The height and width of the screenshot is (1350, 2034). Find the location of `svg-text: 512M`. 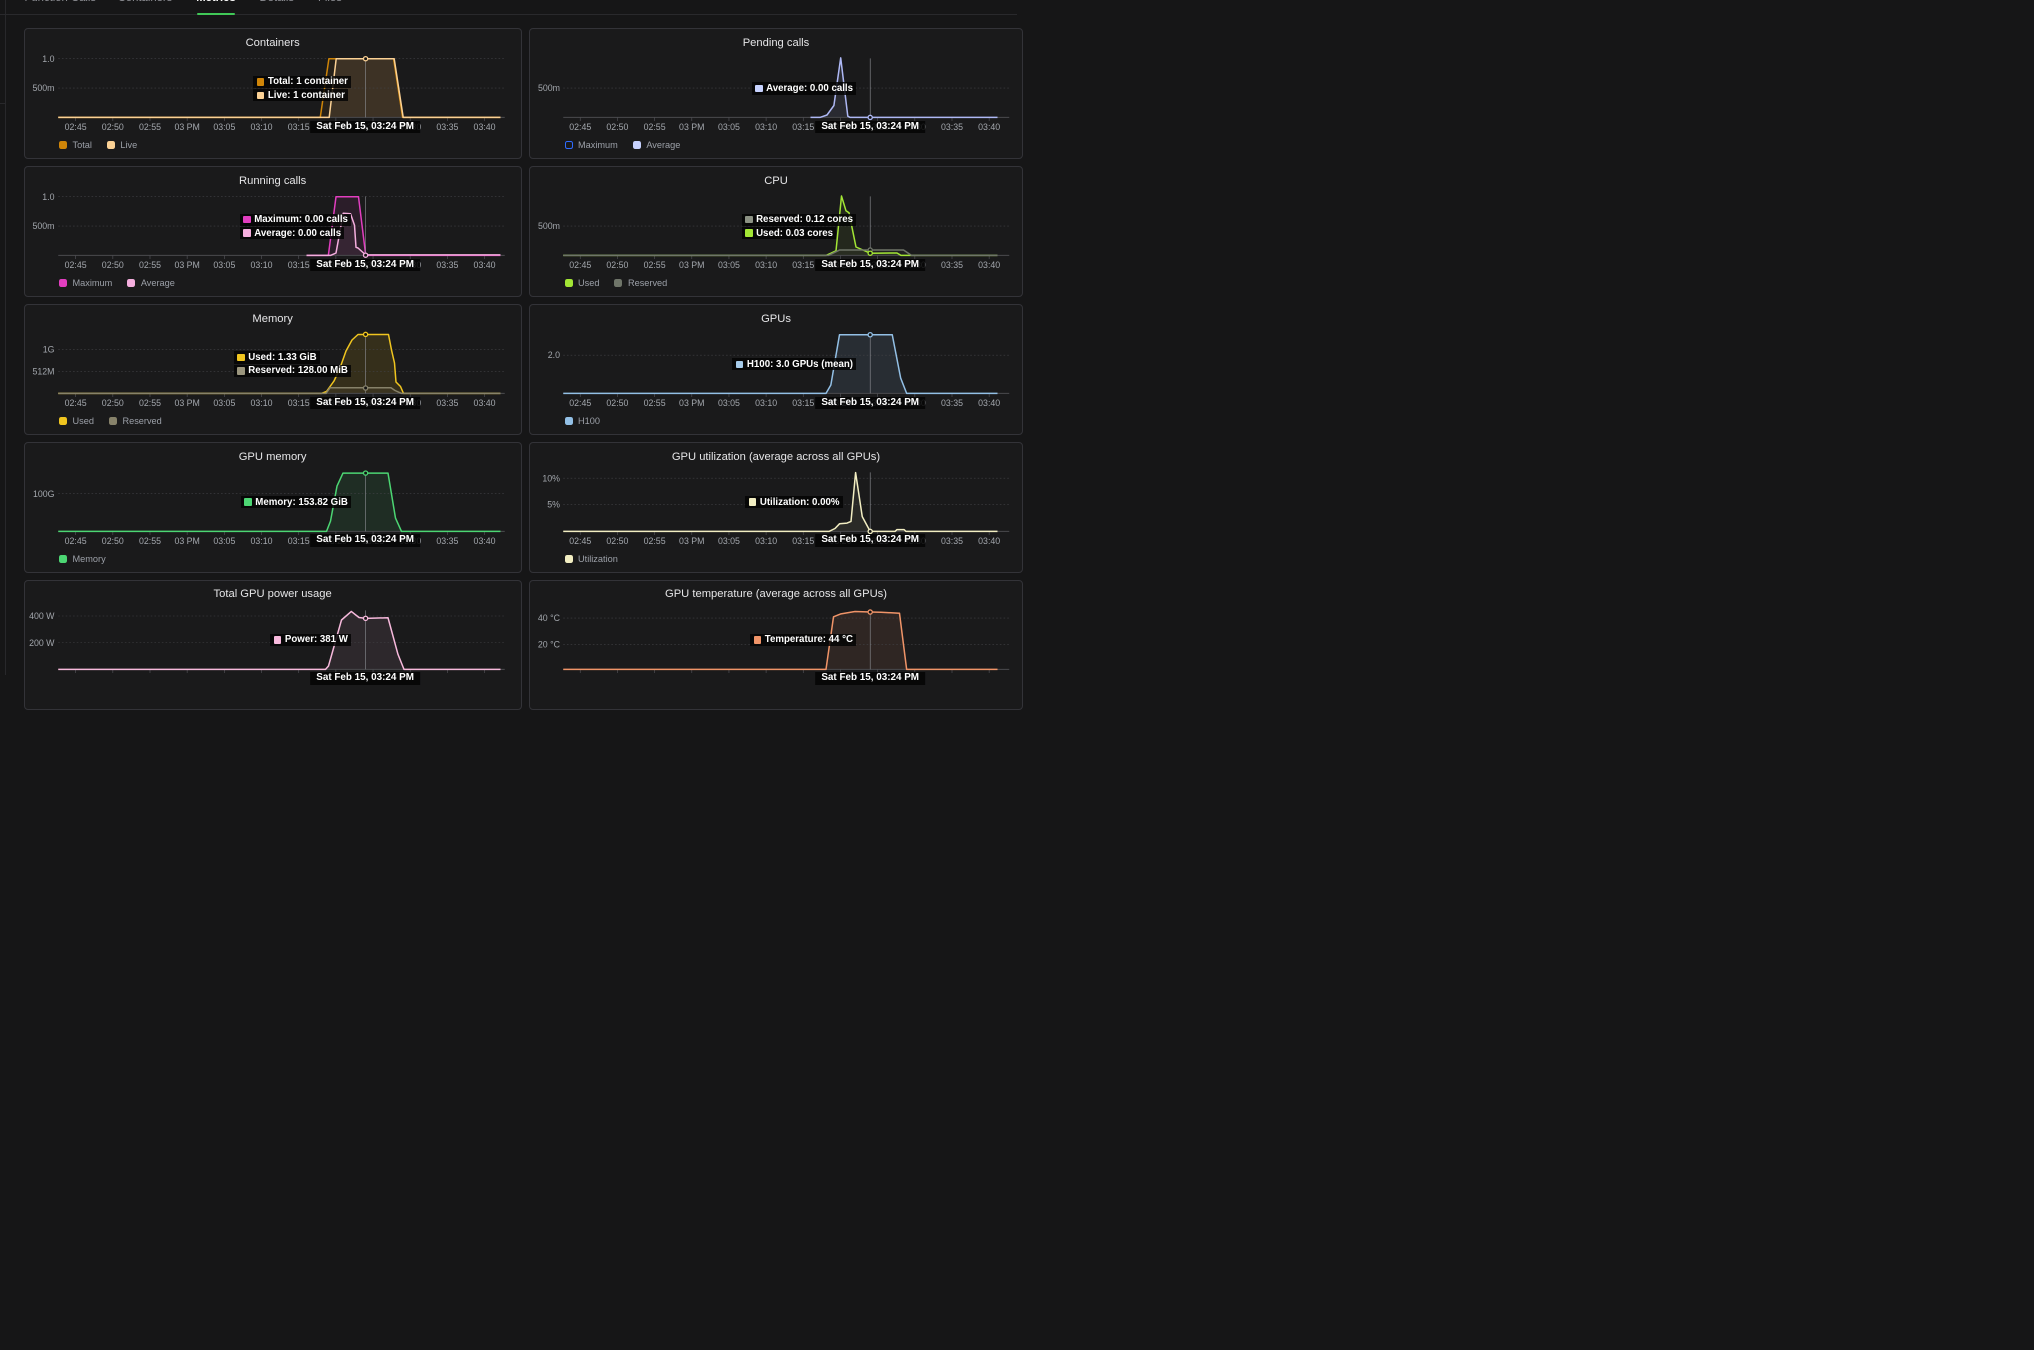

svg-text: 512M is located at coordinates (43, 372).